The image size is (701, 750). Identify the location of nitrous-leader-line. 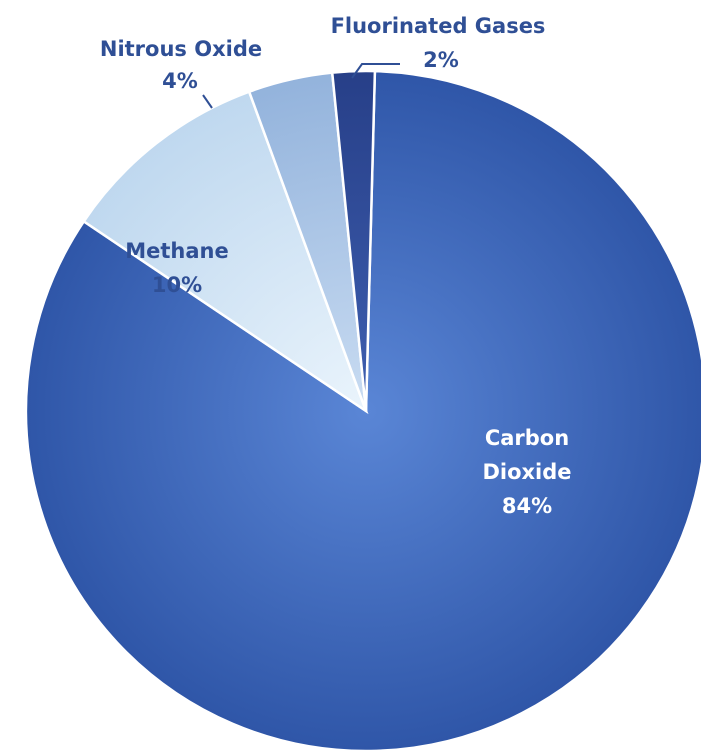
(207, 101).